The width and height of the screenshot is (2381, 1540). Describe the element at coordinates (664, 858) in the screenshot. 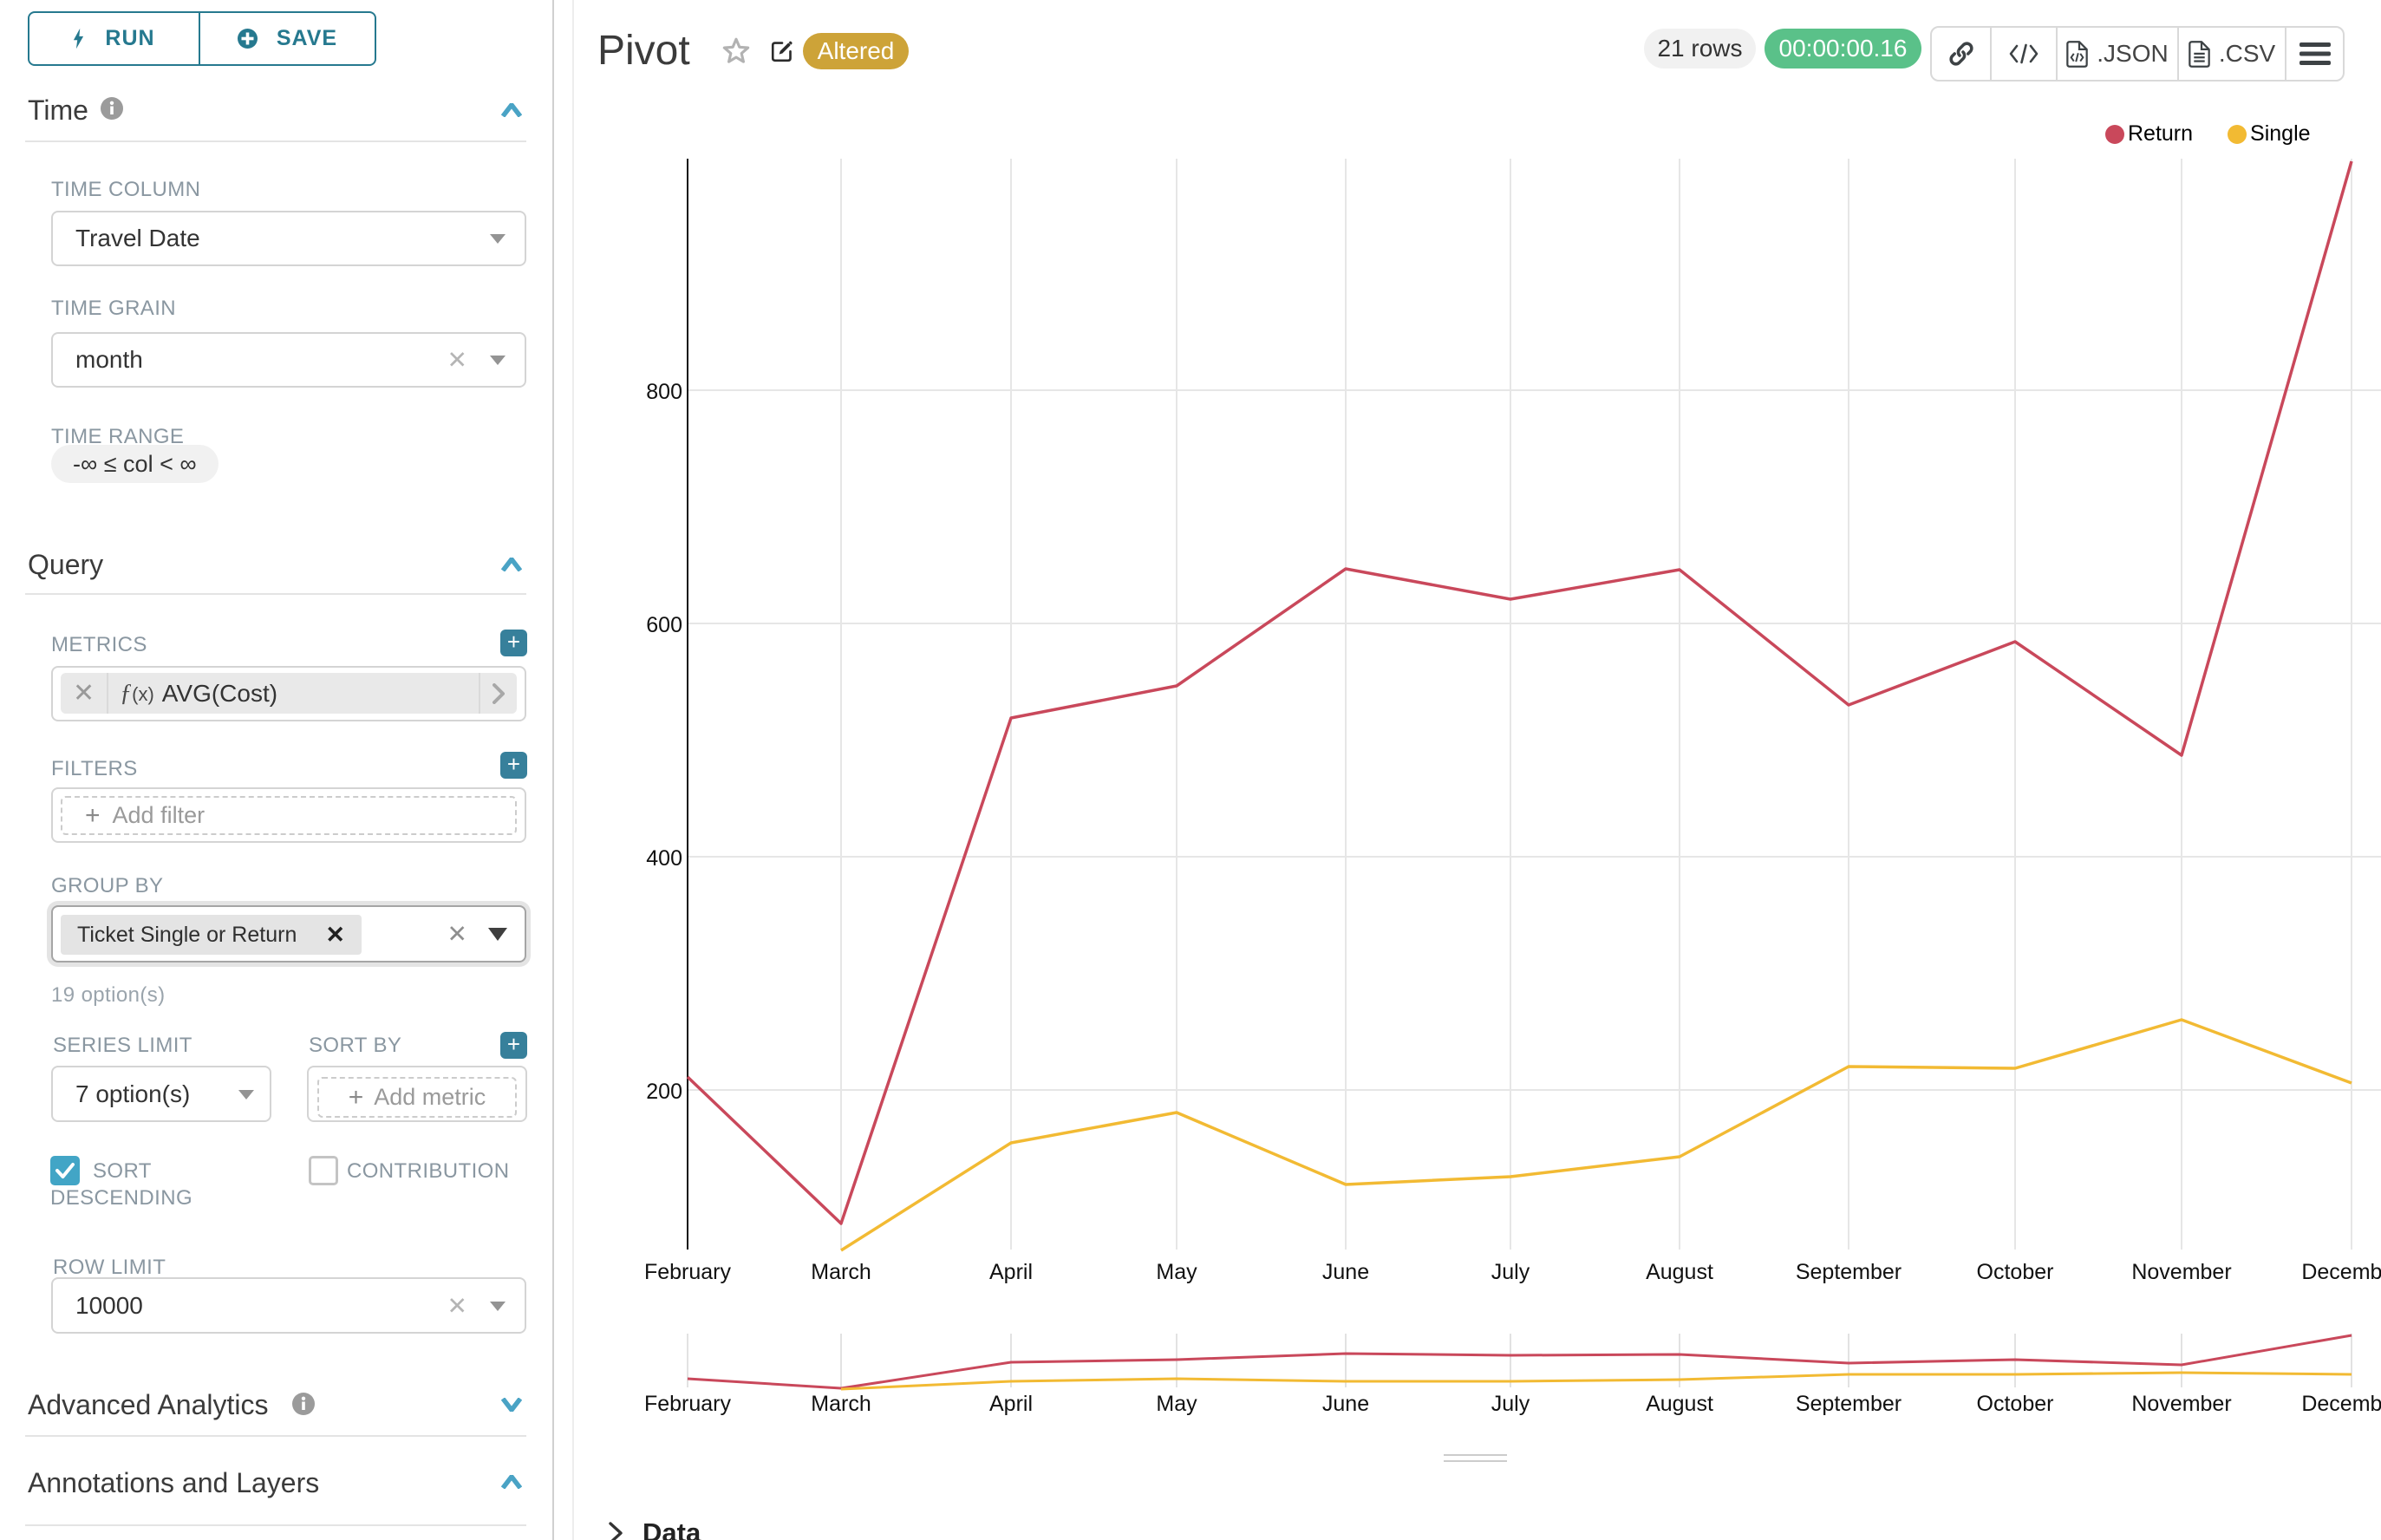

I see `svg-text: 400` at that location.